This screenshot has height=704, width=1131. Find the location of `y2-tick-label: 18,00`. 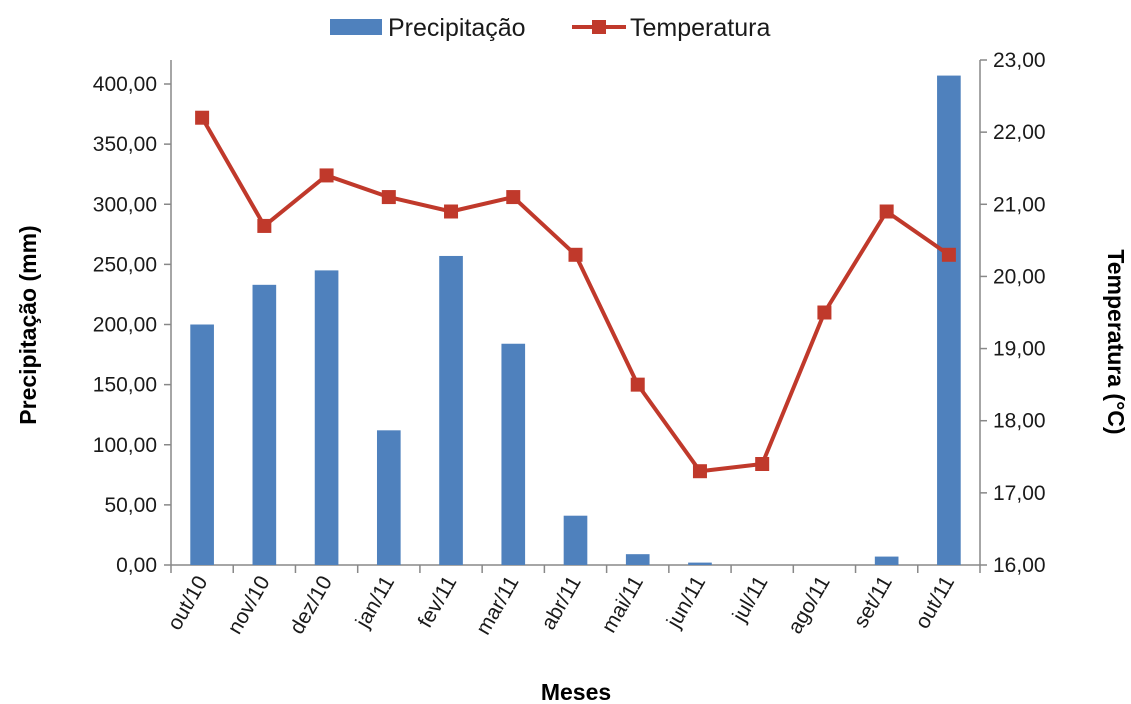

y2-tick-label: 18,00 is located at coordinates (1019, 421).